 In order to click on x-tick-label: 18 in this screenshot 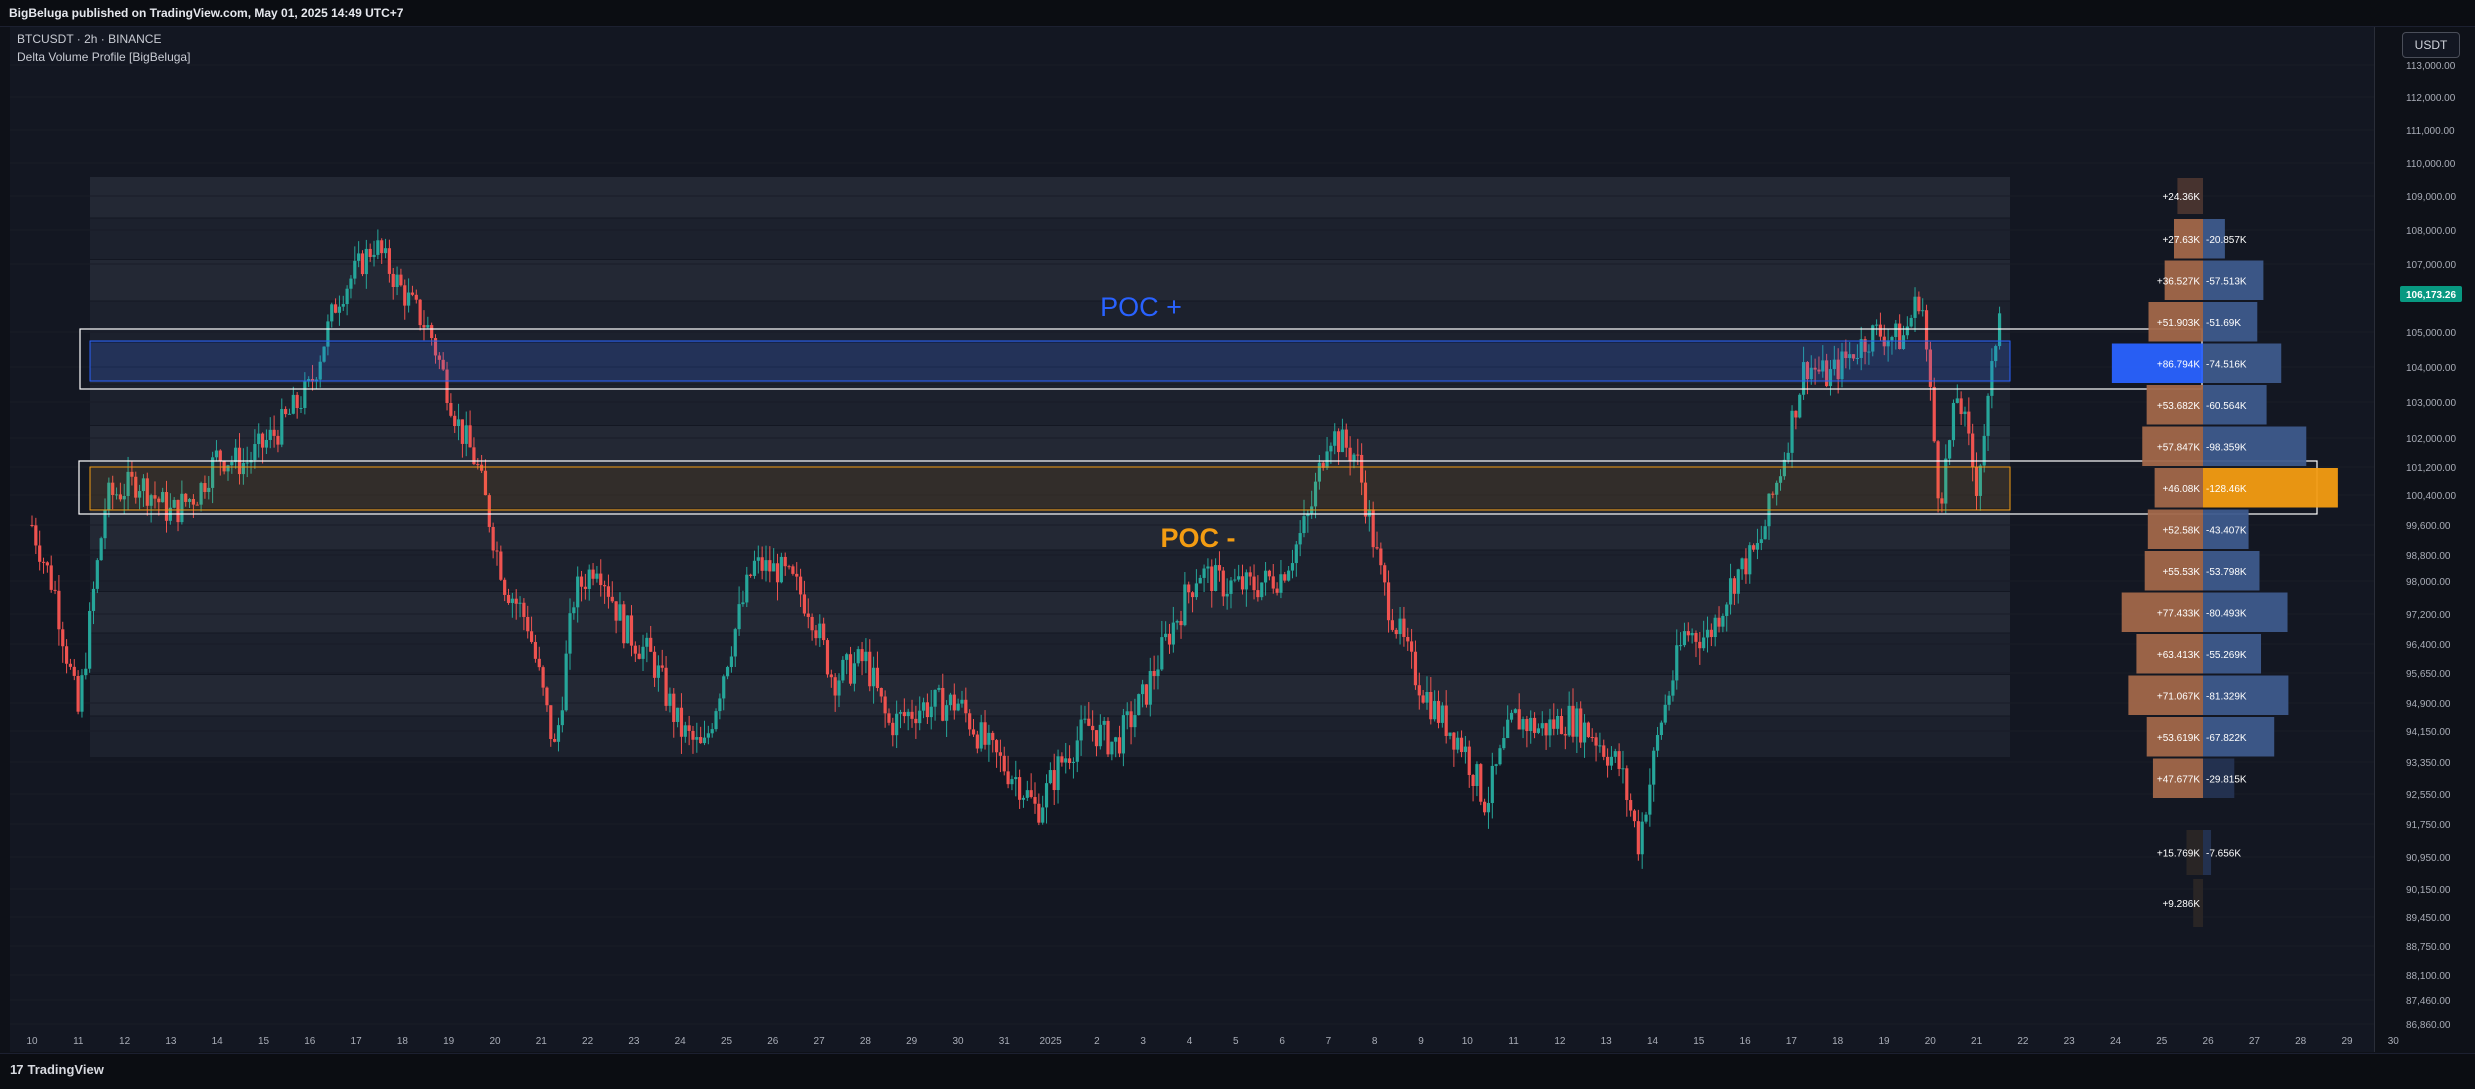, I will do `click(1838, 1041)`.